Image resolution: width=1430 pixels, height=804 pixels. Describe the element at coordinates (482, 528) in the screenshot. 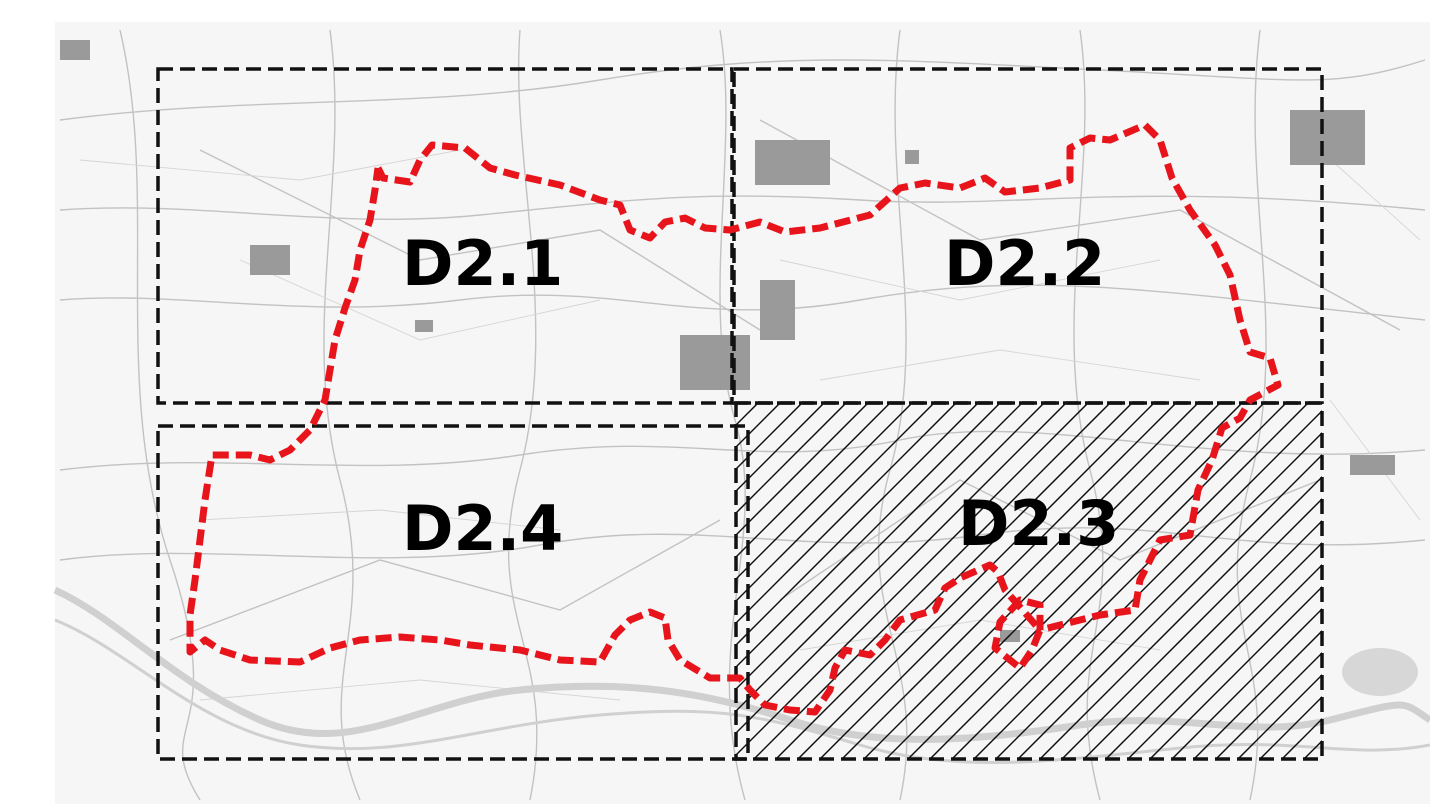

I see `sector-label-d2-4: D2.4` at that location.